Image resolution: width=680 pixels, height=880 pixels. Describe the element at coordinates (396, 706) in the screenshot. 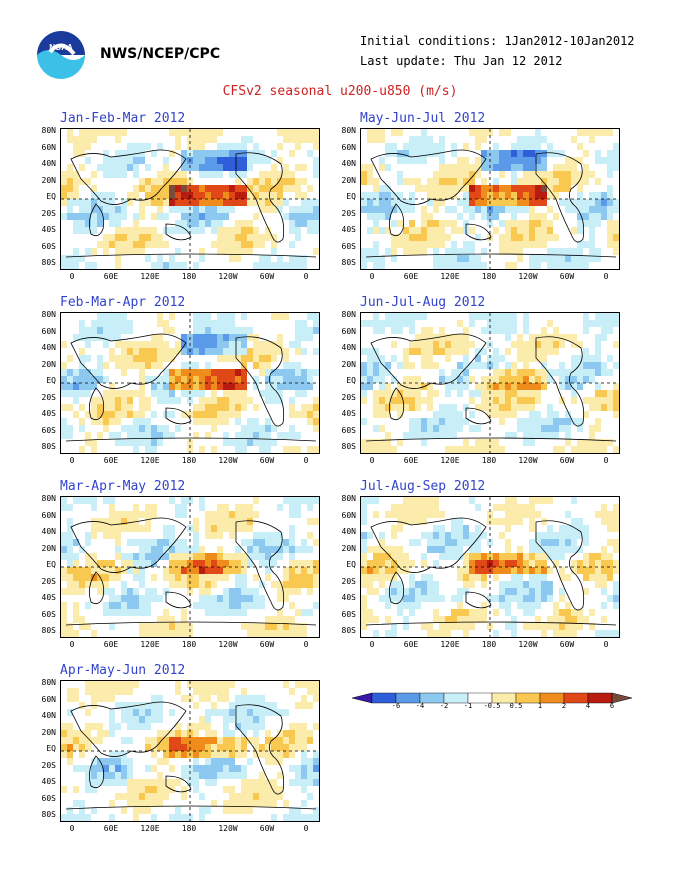

I see `colorbar-tick-label: -6` at that location.